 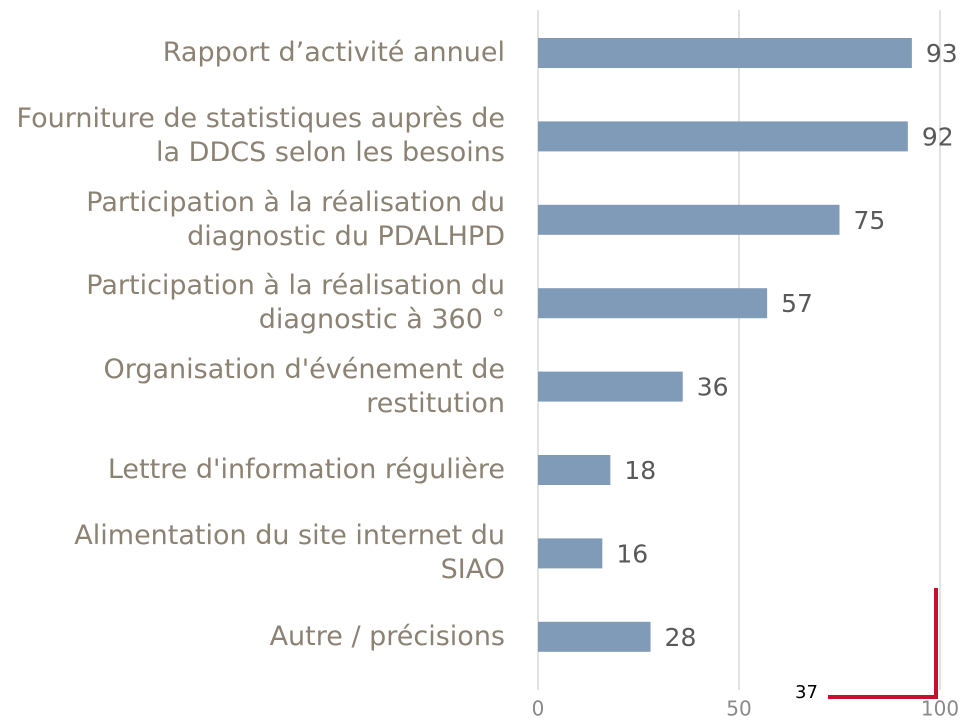 I want to click on value-label: 57, so click(x=797, y=303).